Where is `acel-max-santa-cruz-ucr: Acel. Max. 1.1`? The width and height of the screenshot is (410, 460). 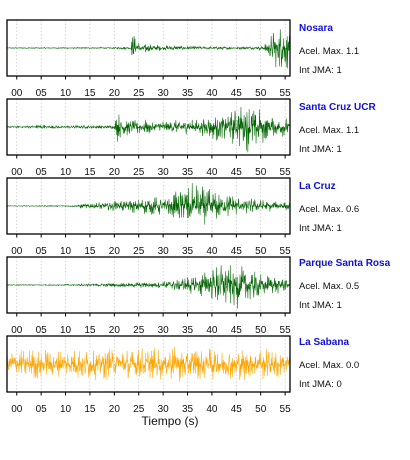
acel-max-santa-cruz-ucr: Acel. Max. 1.1 is located at coordinates (329, 130).